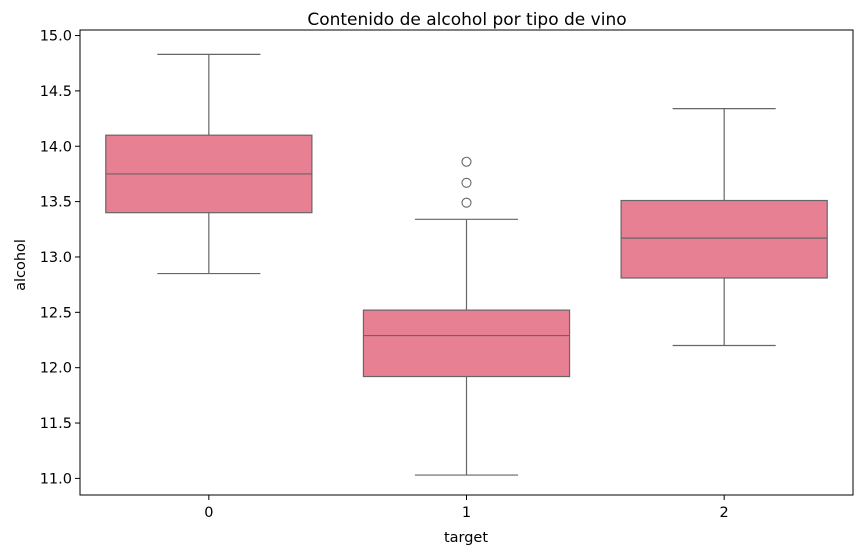  What do you see at coordinates (56, 147) in the screenshot?
I see `y-tick-label: 14.0` at bounding box center [56, 147].